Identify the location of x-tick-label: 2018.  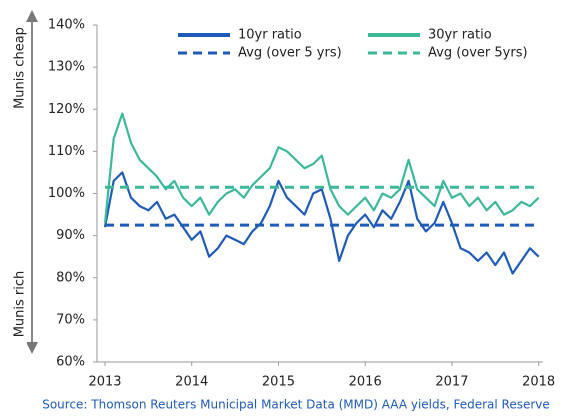
(538, 382).